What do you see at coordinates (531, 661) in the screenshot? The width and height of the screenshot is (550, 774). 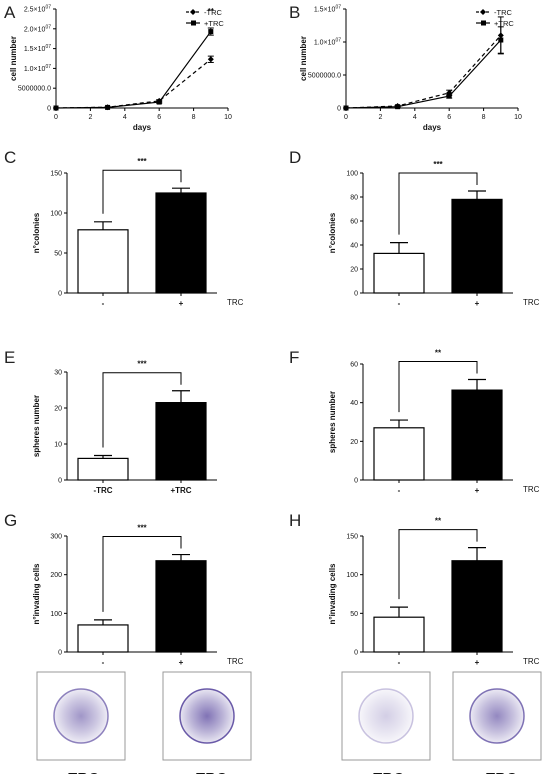 I see `group-label-H: TRC` at bounding box center [531, 661].